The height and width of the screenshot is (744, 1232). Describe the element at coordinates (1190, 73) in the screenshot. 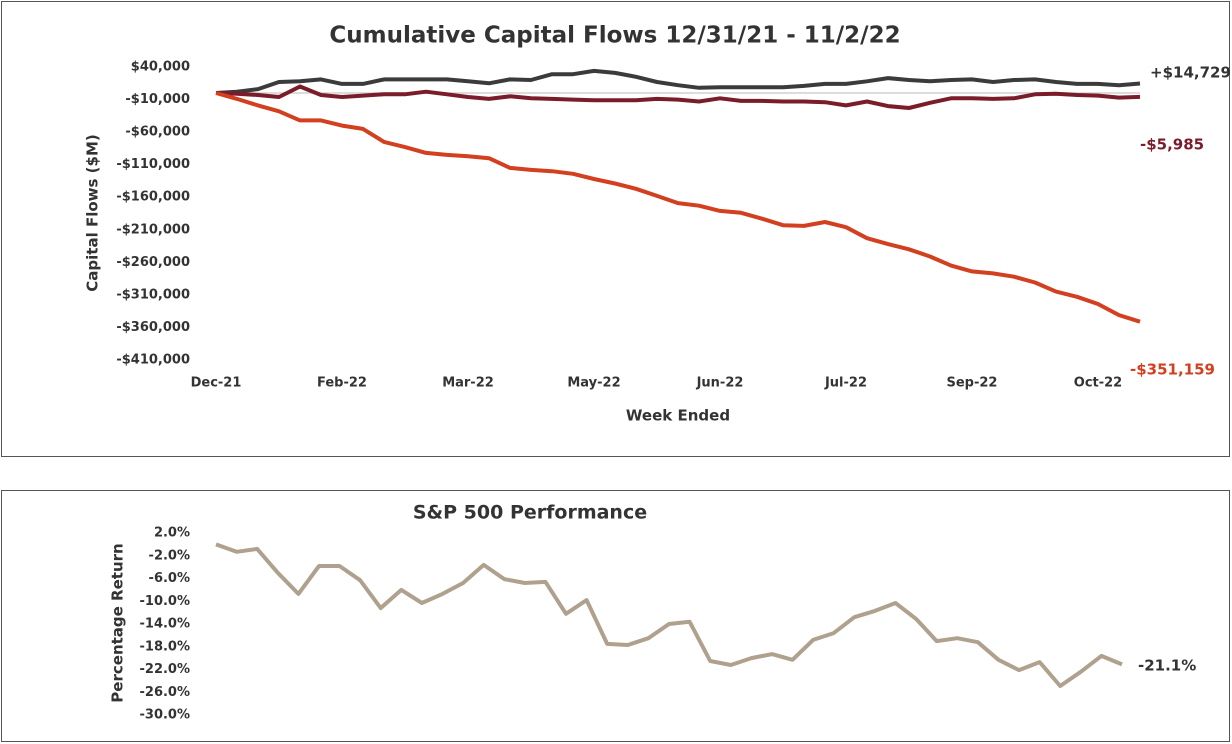

I see `end-label: +$14,729` at that location.